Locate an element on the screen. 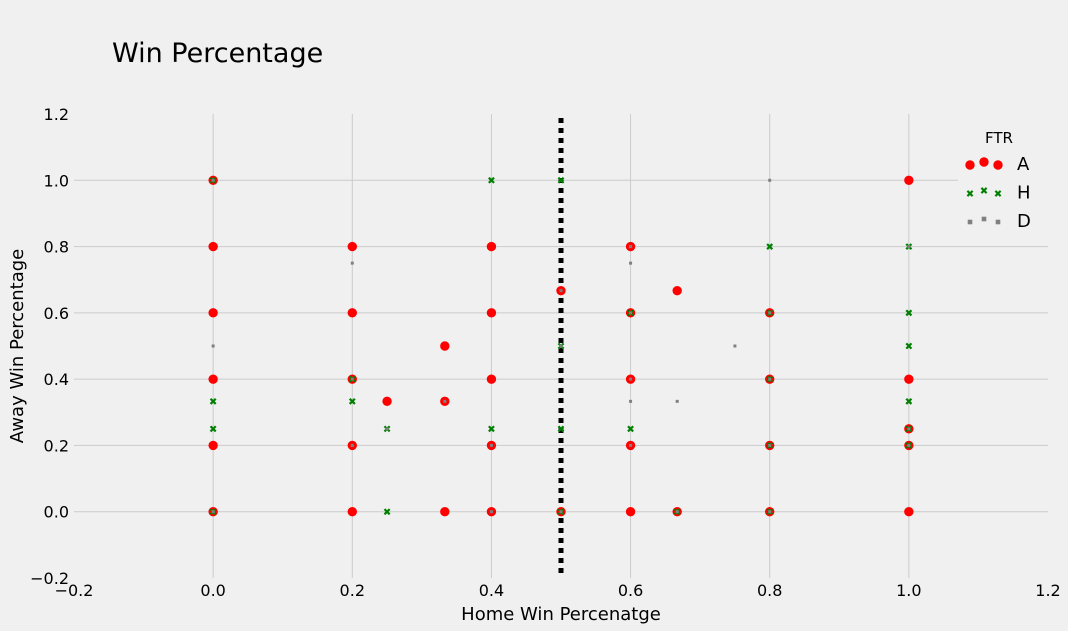  x-tick-label: 0.8 is located at coordinates (769, 590).